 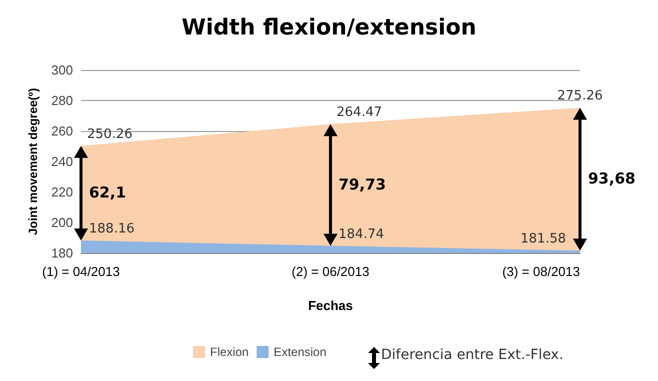 What do you see at coordinates (331, 271) in the screenshot?
I see `x-tick-label: (2) = 06/2013` at bounding box center [331, 271].